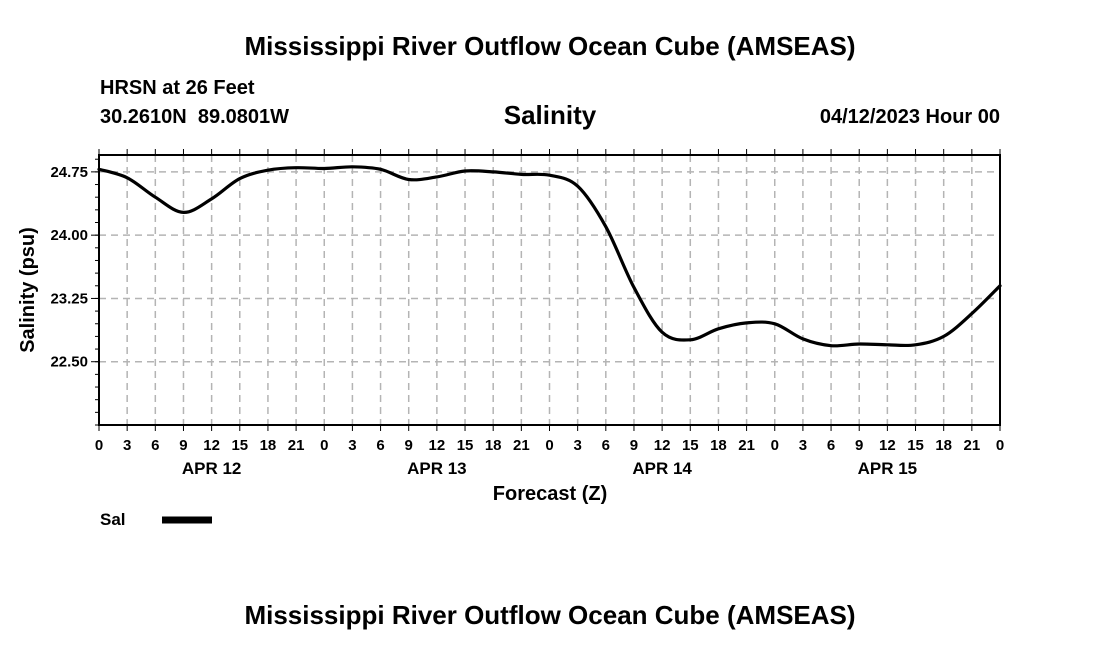 This screenshot has width=1100, height=650. Describe the element at coordinates (909, 117) in the screenshot. I see `forecast-datetime: 04/12/2023 Hour 00` at that location.